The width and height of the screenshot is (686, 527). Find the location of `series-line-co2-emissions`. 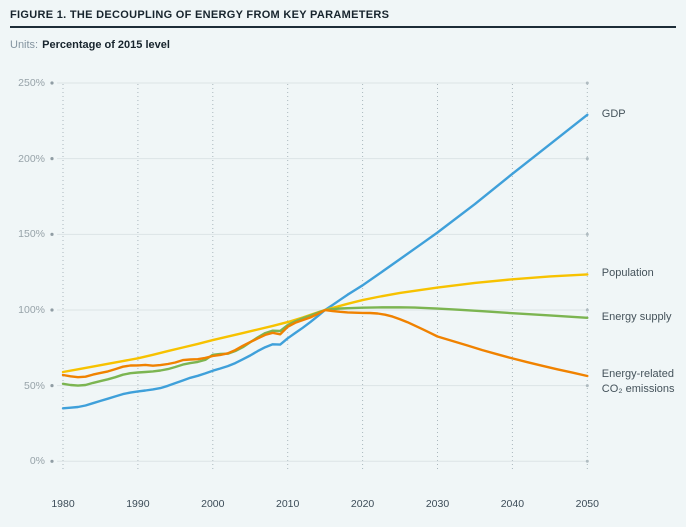

series-line-co2-emissions is located at coordinates (325, 343).